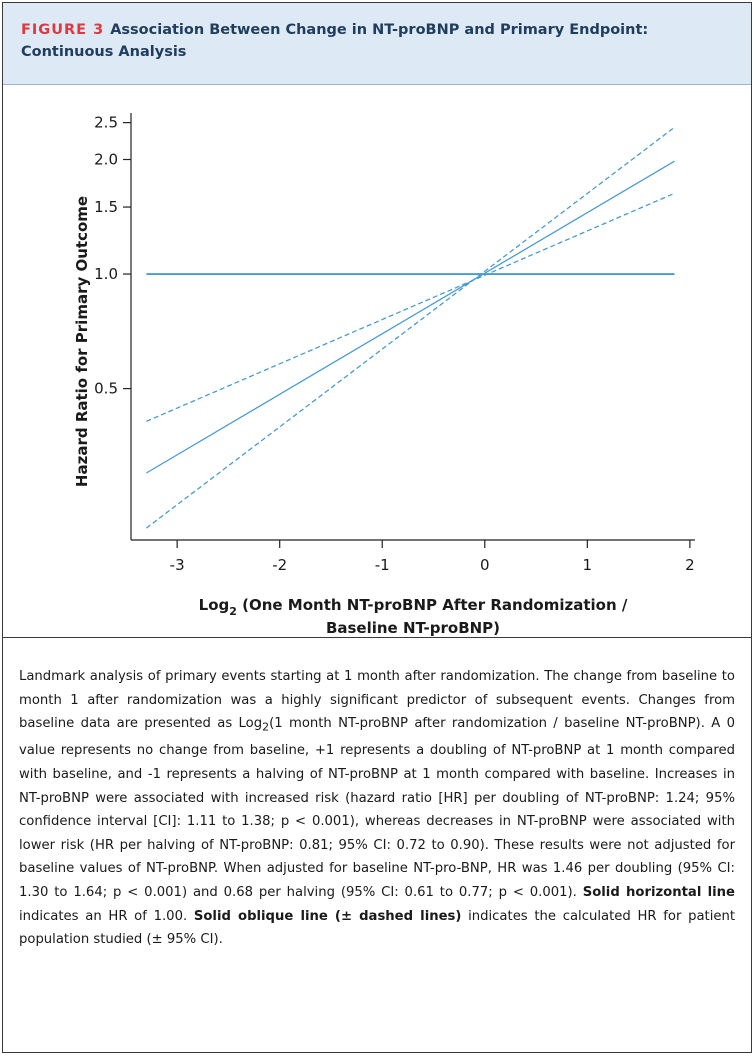 Image resolution: width=756 pixels, height=1057 pixels. I want to click on caption-text-3: indicates an HR of 1.00., so click(106, 916).